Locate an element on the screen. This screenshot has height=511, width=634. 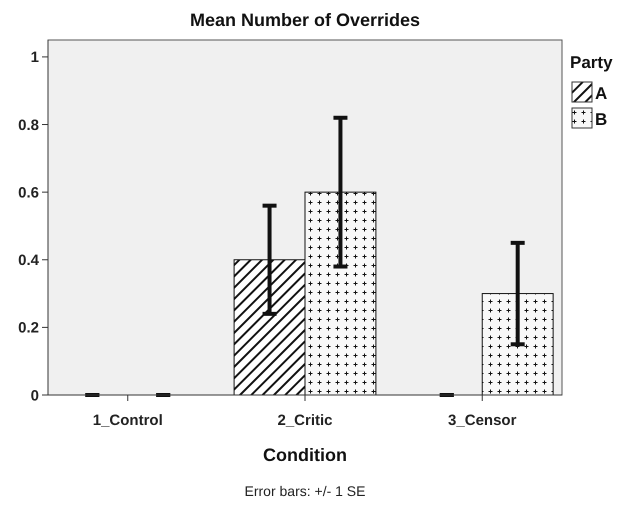
x-tick-label: 3_Censor is located at coordinates (482, 420).